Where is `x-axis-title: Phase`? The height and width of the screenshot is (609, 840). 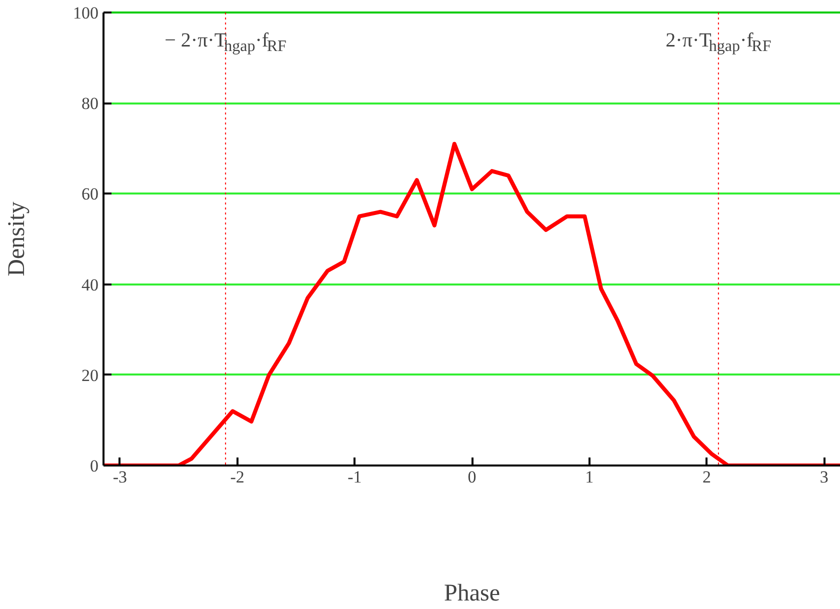 x-axis-title: Phase is located at coordinates (472, 593).